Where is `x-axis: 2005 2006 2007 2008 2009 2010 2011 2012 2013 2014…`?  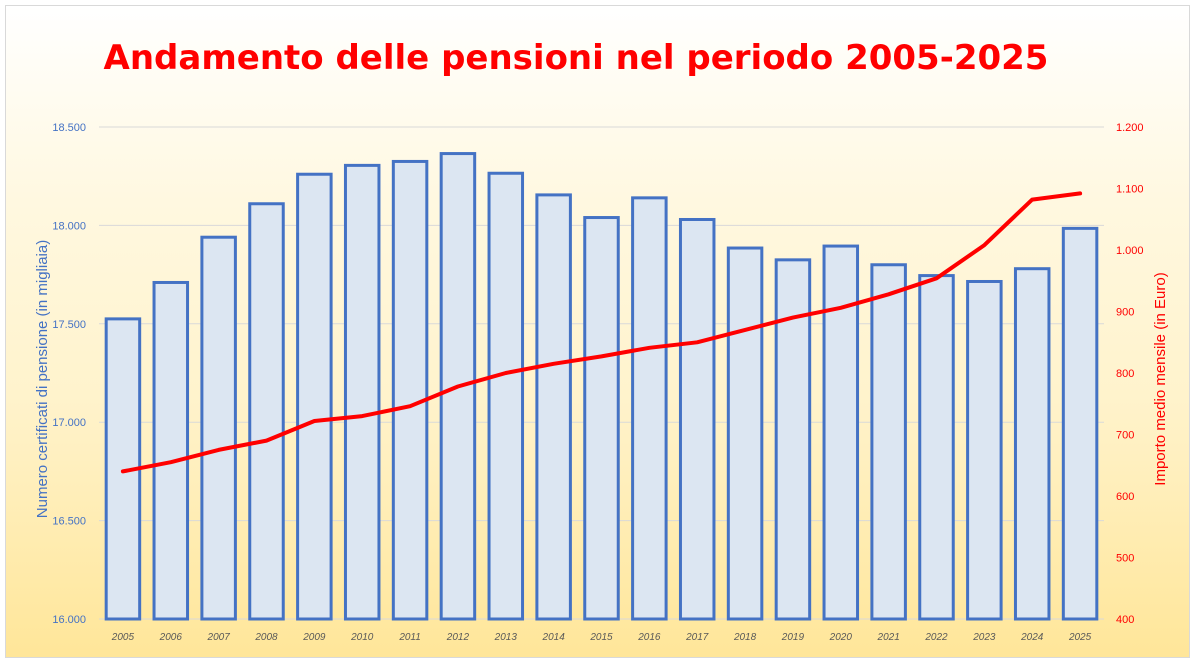
x-axis: 2005 2006 2007 2008 2009 2010 2011 2012 2013 2014… is located at coordinates (601, 637).